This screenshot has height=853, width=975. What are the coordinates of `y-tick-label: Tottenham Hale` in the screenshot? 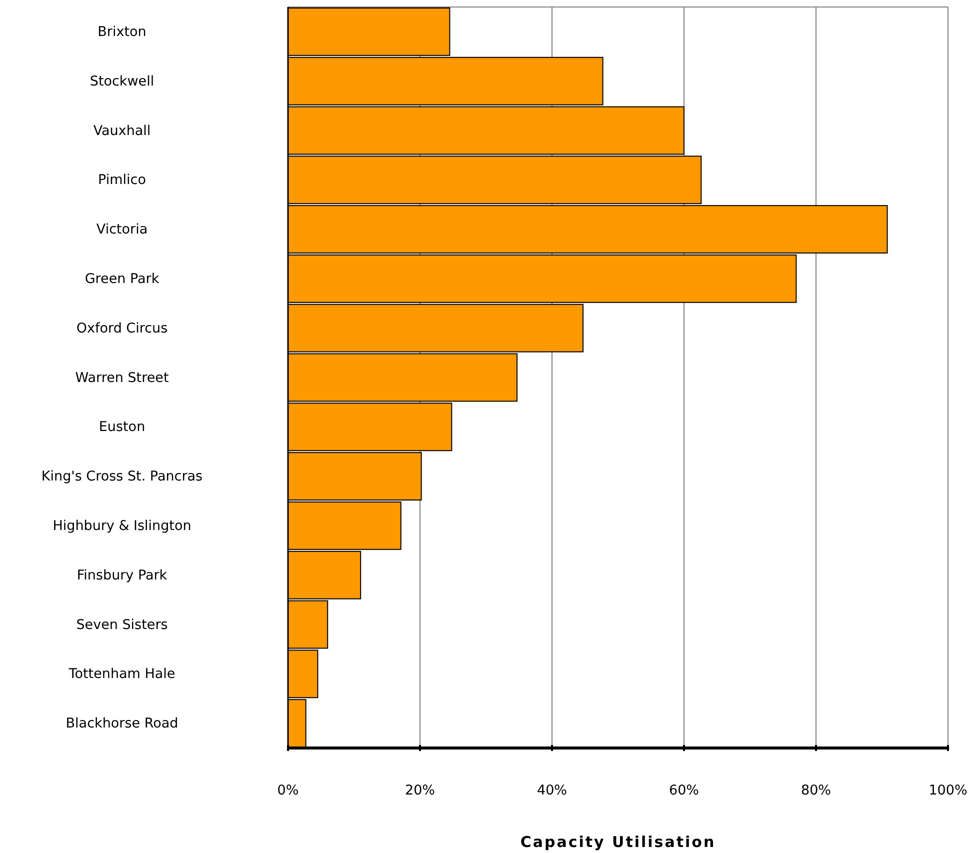 It's located at (122, 674).